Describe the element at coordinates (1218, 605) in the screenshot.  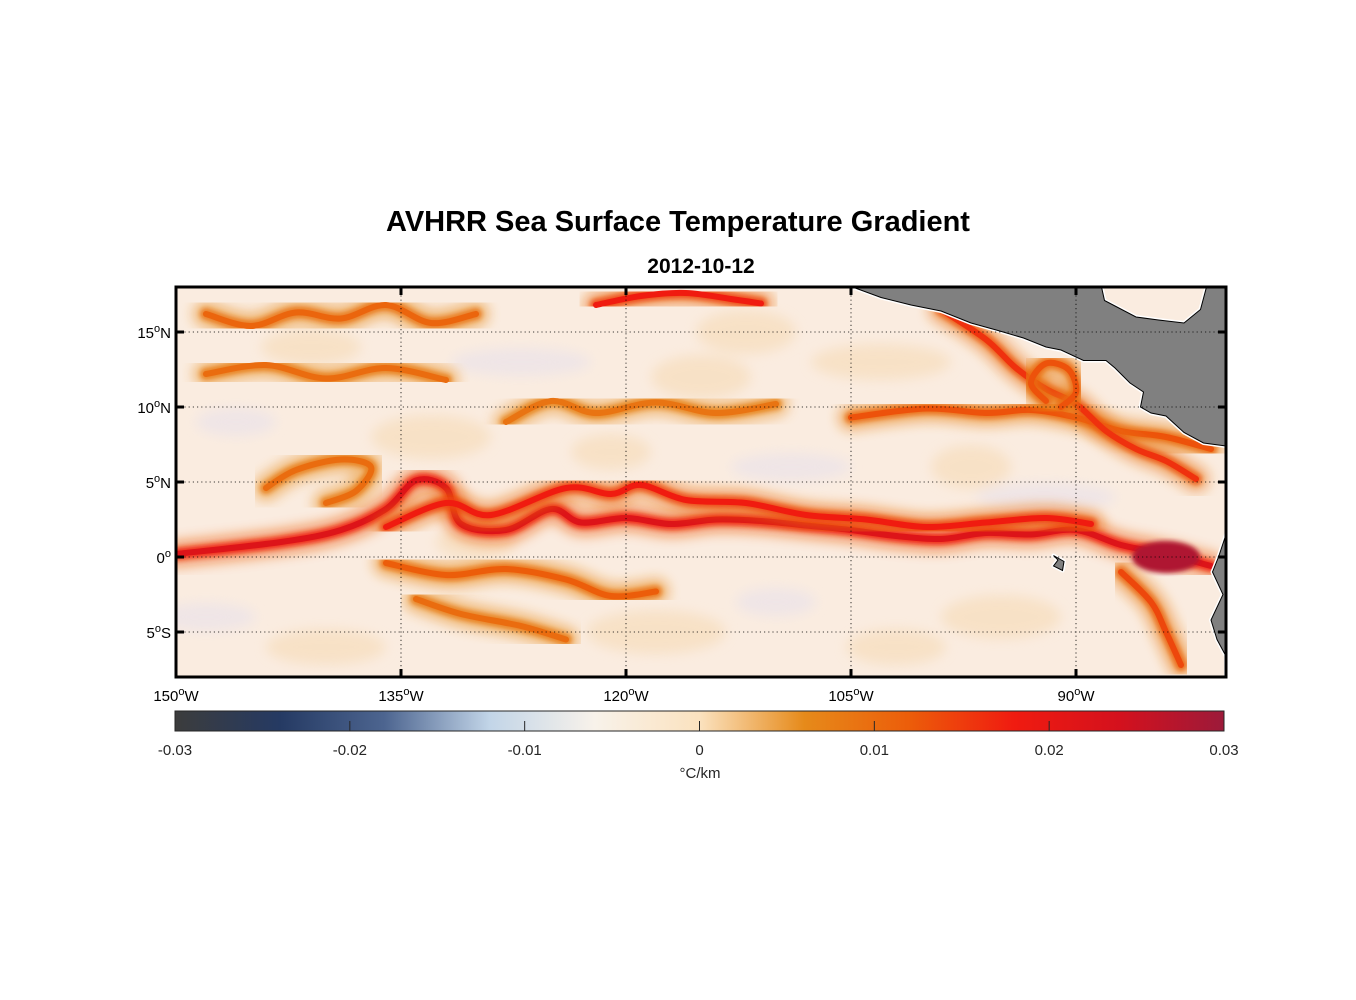
I see `south-america-coast-outline` at that location.